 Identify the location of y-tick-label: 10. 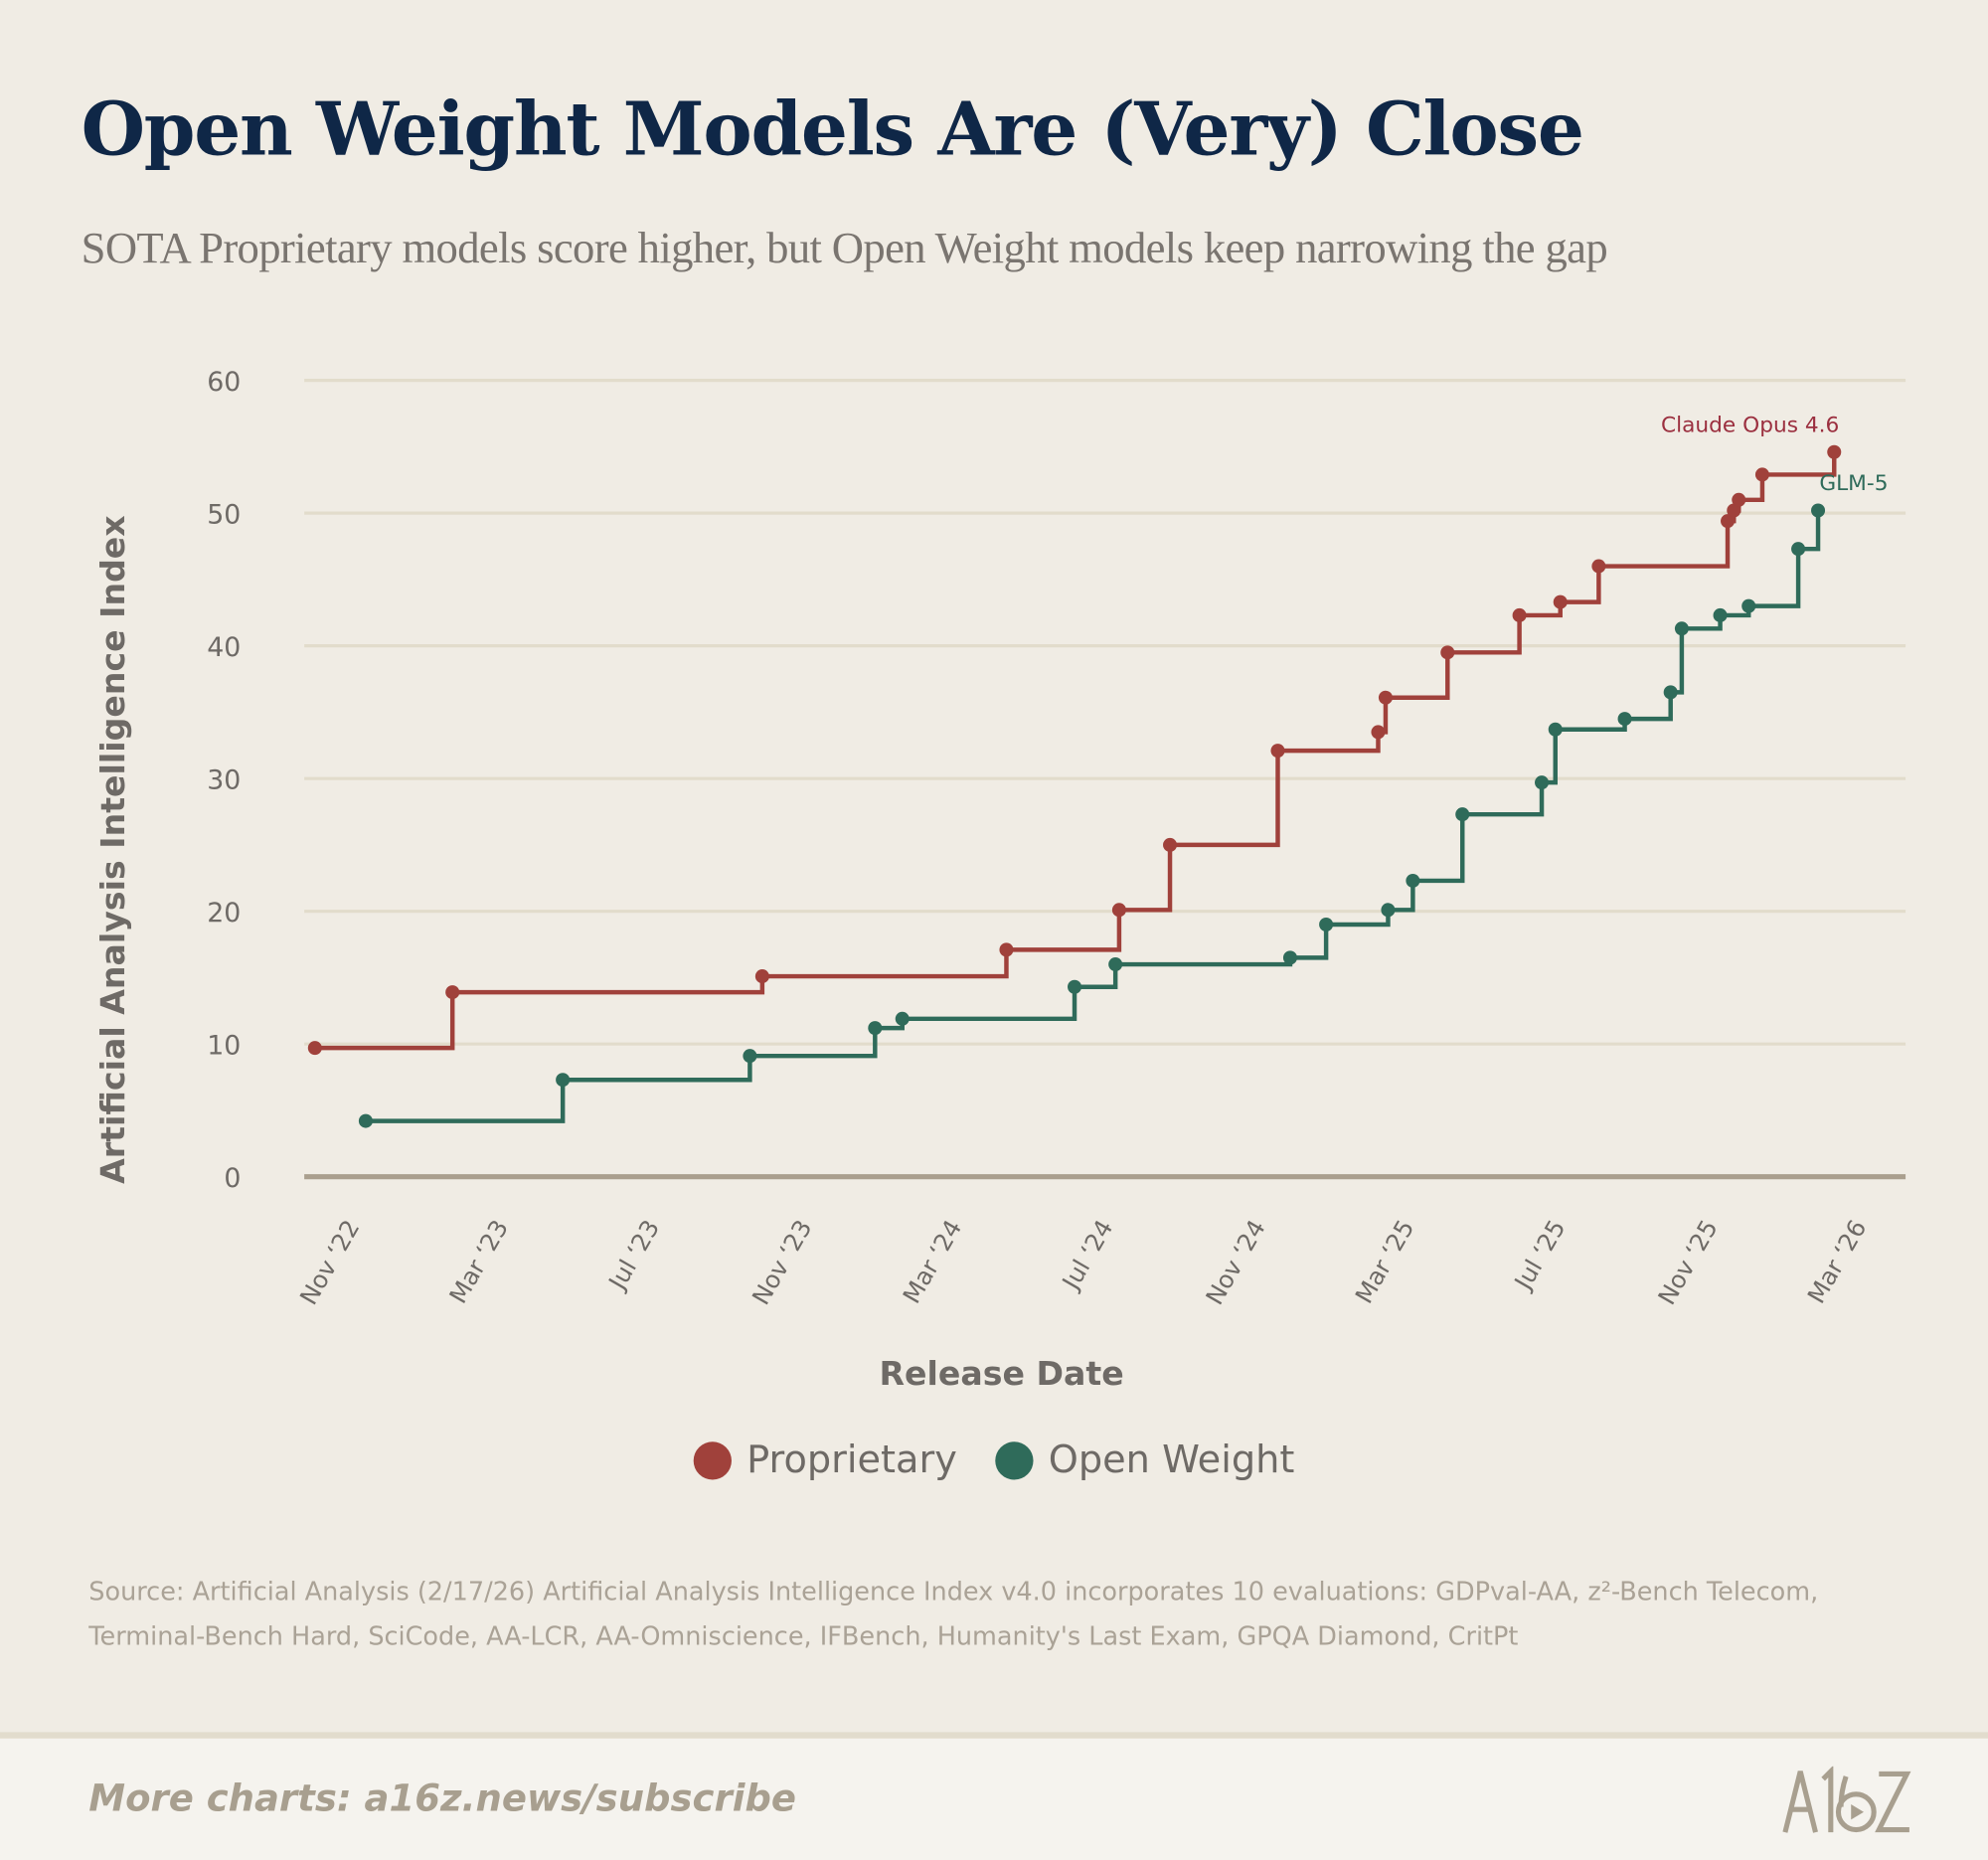
(224, 1045).